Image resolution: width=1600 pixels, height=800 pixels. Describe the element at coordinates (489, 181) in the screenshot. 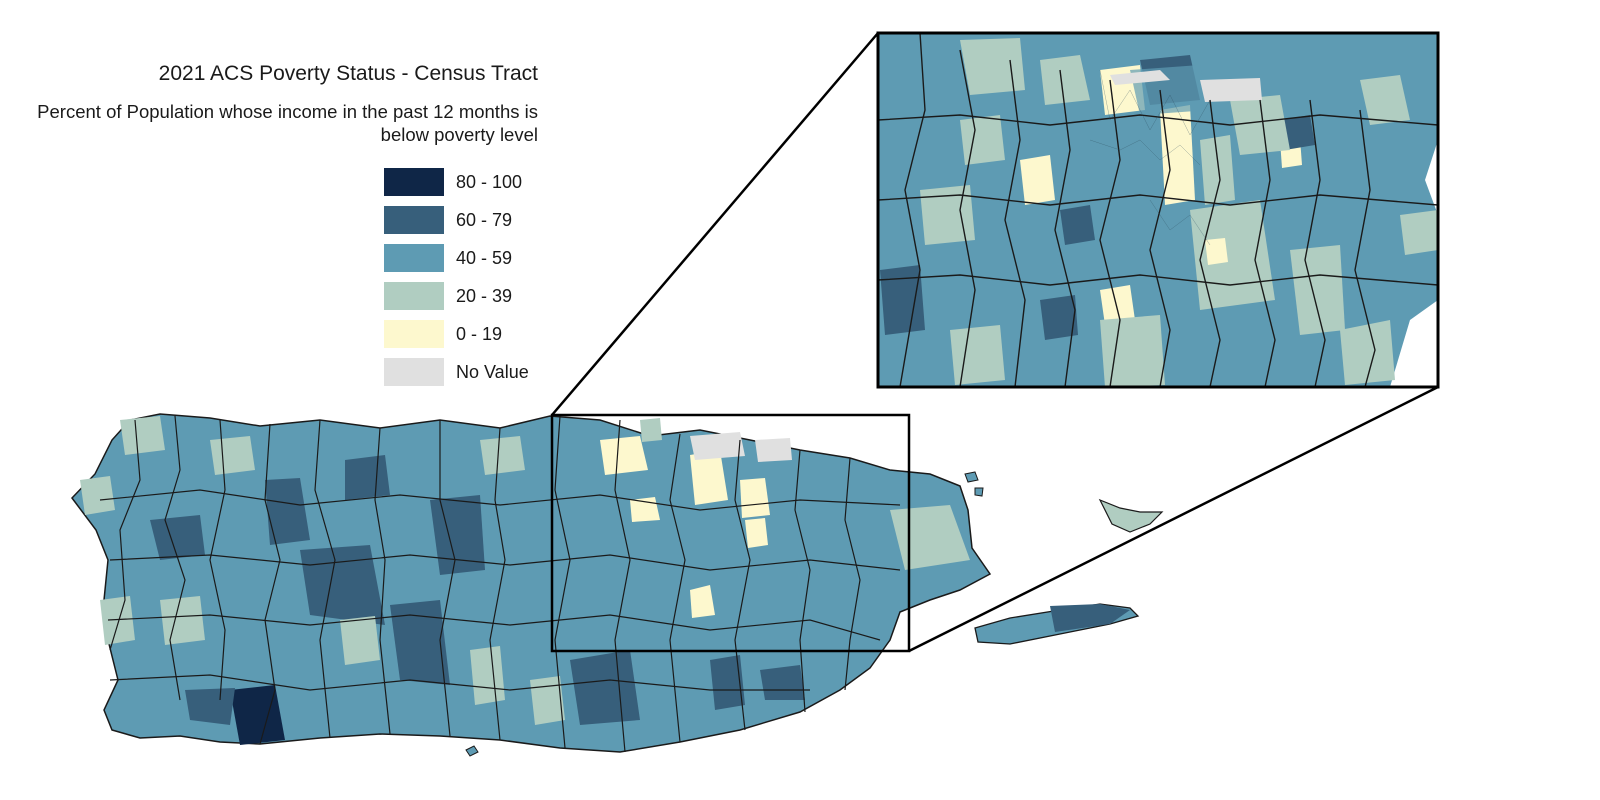

I see `legend-label: 80 - 100` at that location.